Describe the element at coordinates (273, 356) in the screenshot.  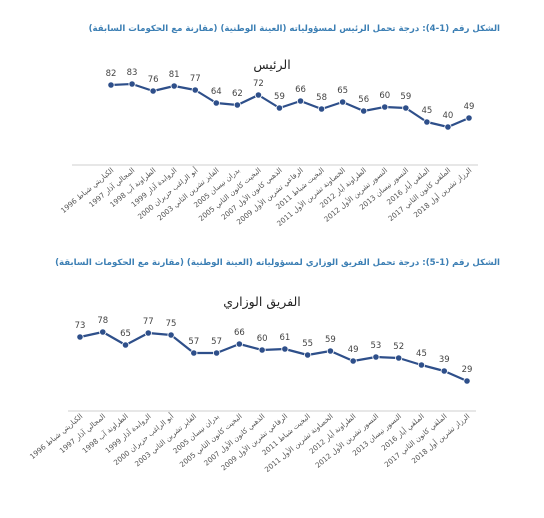
I see `series-line` at that location.